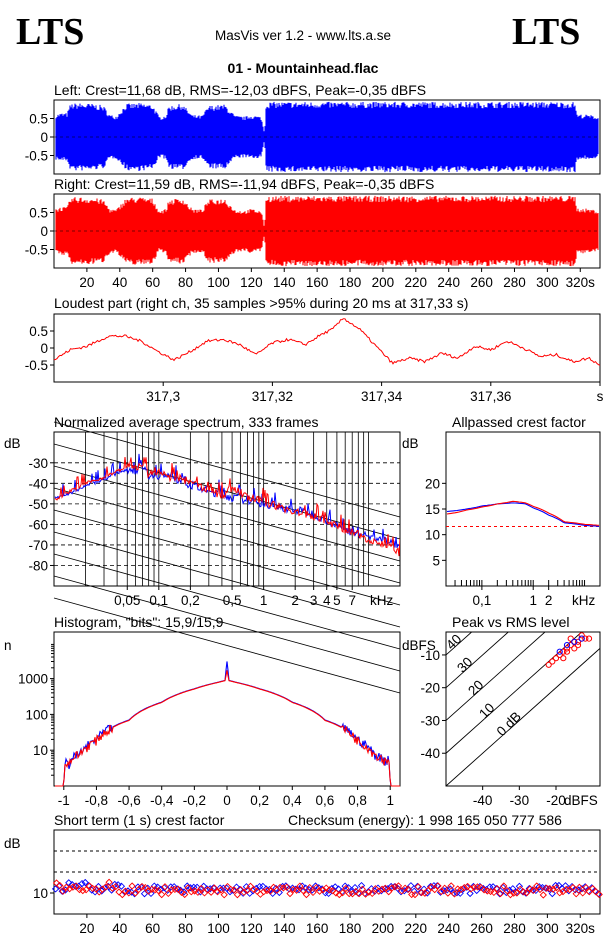 Image resolution: width=606 pixels, height=951 pixels. Describe the element at coordinates (8, 645) in the screenshot. I see `histogram-ylabel: n` at that location.